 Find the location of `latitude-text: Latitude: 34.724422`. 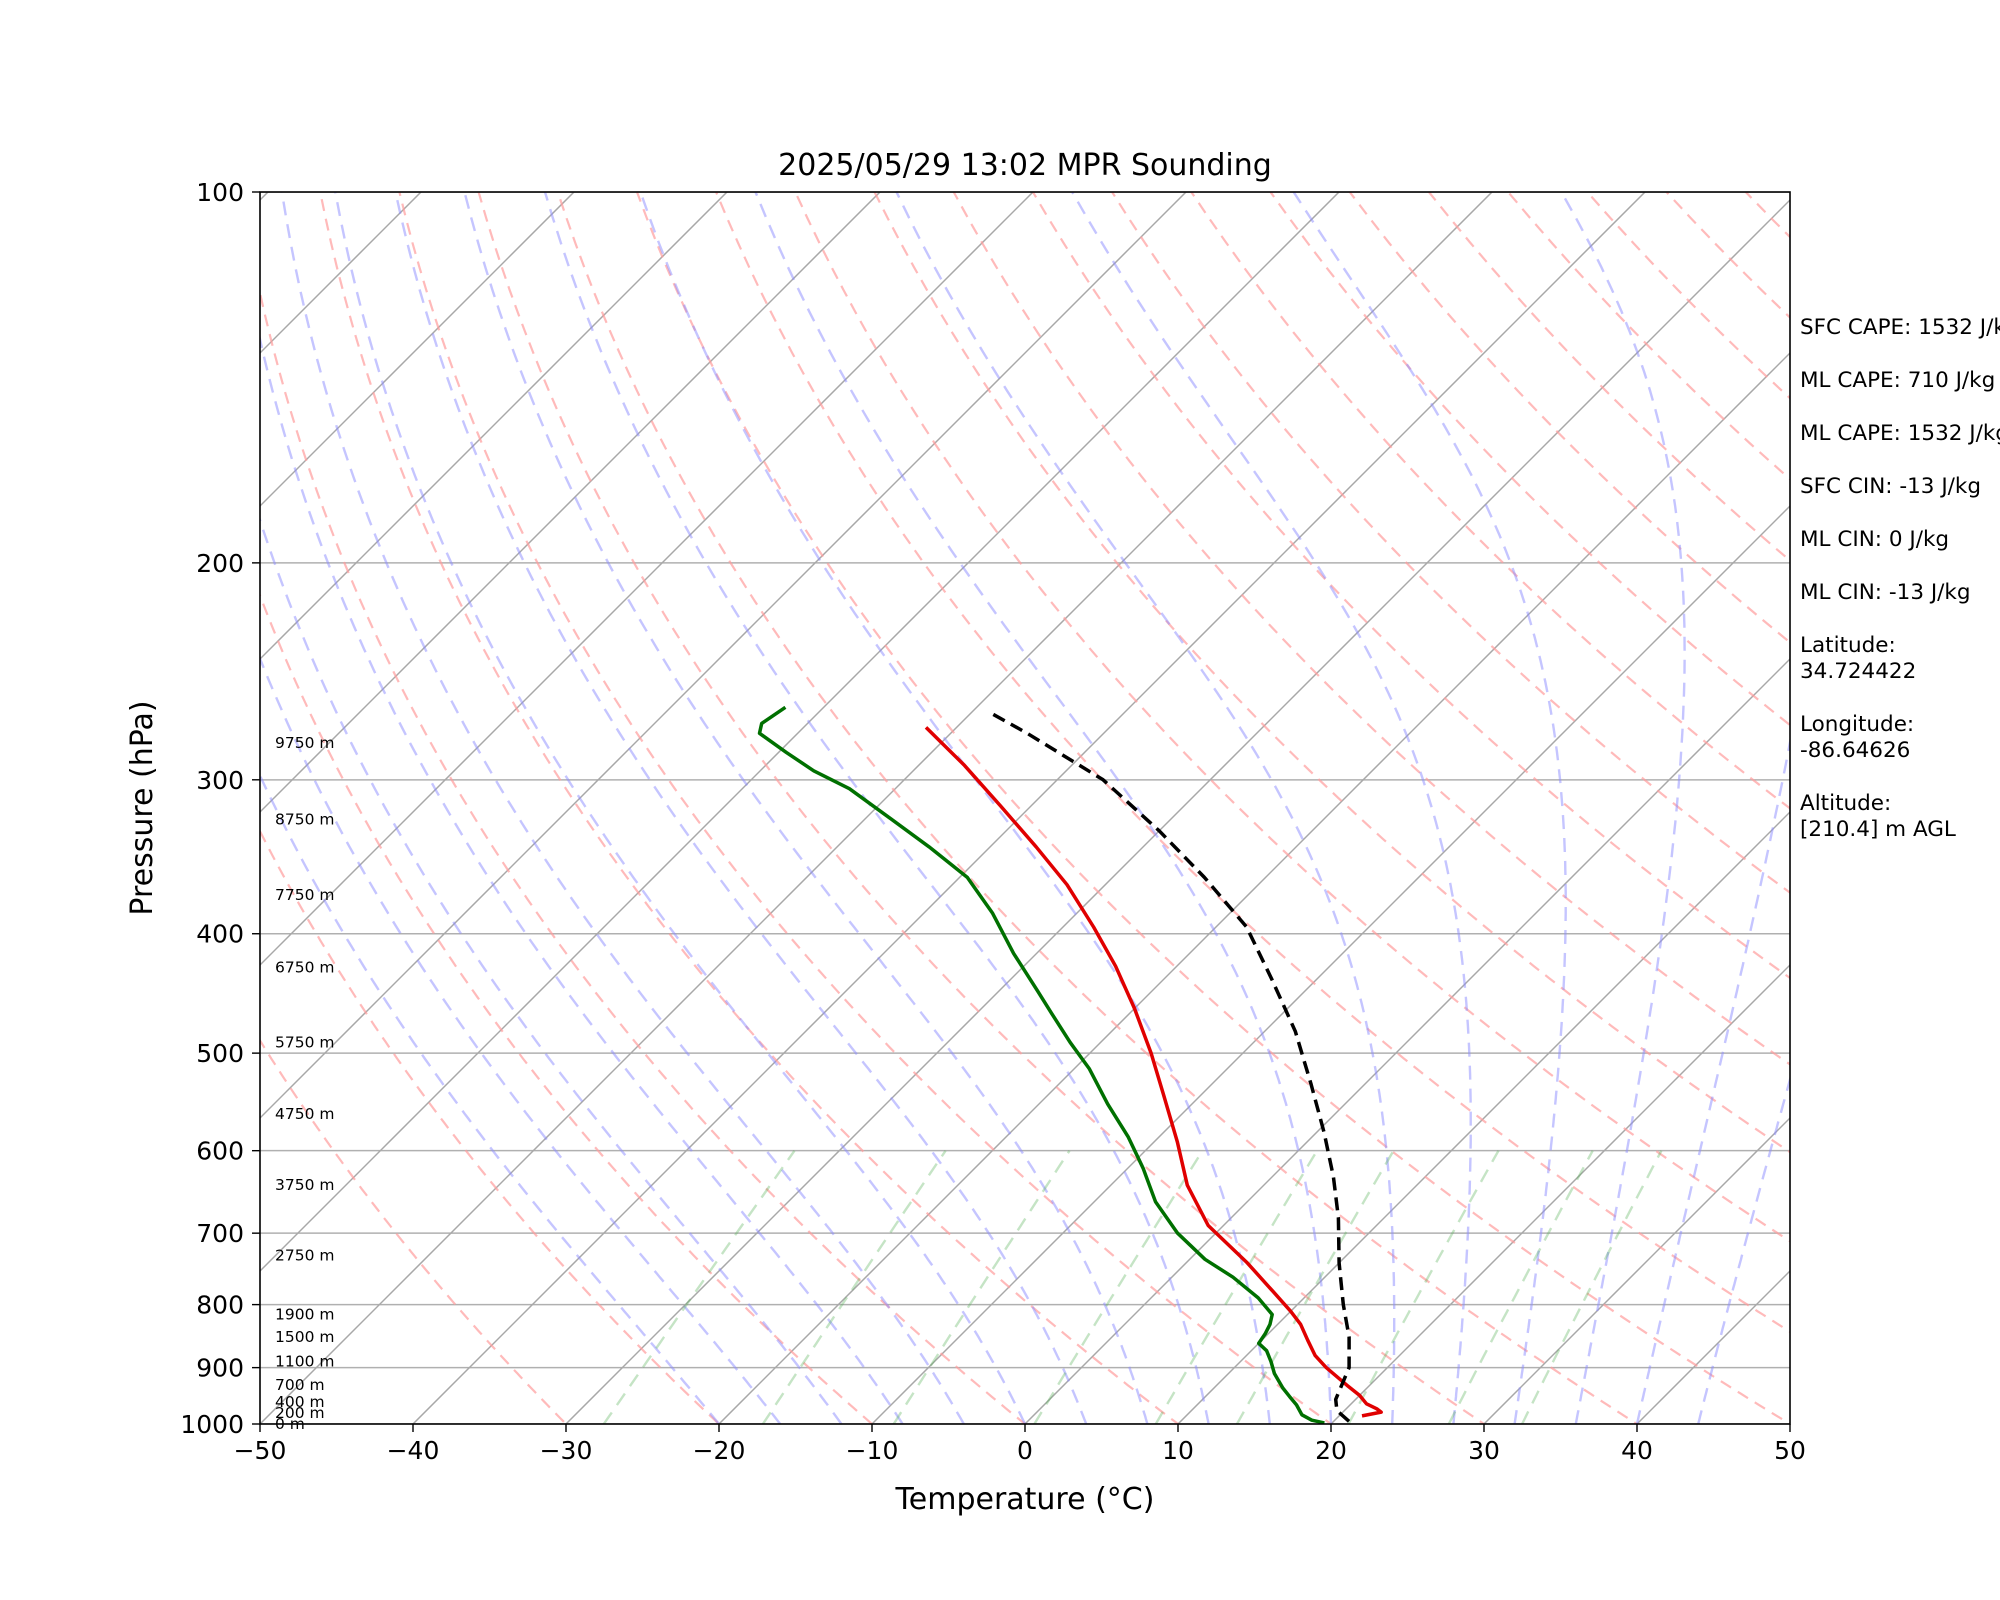

latitude-text: Latitude: 34.724422 is located at coordinates (1858, 658).